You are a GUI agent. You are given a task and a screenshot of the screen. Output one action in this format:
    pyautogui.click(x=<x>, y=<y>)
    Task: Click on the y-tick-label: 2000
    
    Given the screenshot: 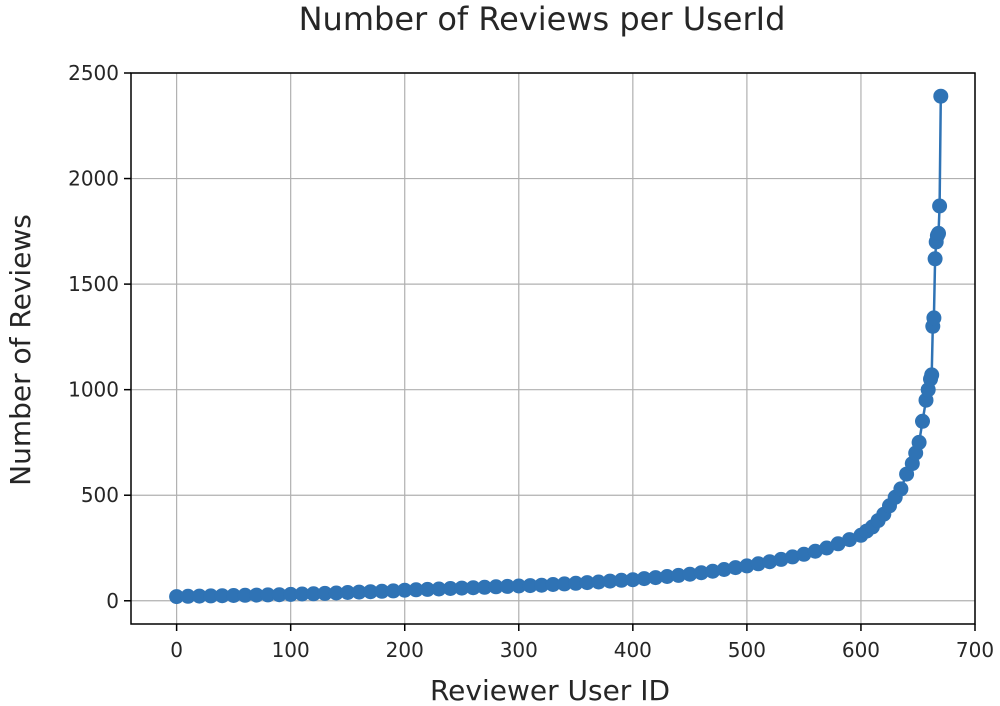 What is the action you would take?
    pyautogui.click(x=93, y=179)
    